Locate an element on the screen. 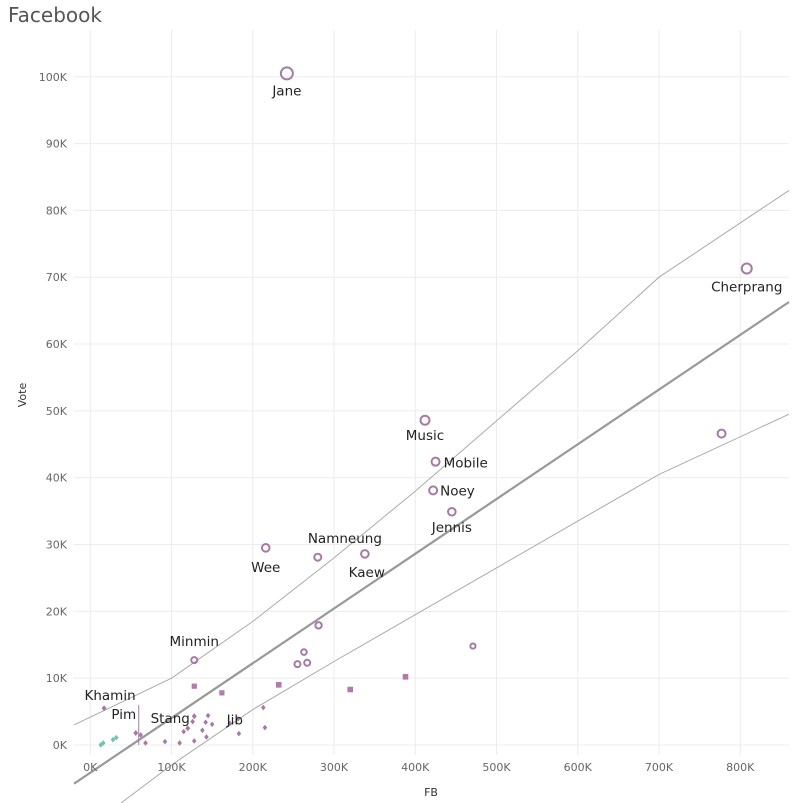 The height and width of the screenshot is (803, 803). point-label-mobile: Mobile is located at coordinates (466, 464).